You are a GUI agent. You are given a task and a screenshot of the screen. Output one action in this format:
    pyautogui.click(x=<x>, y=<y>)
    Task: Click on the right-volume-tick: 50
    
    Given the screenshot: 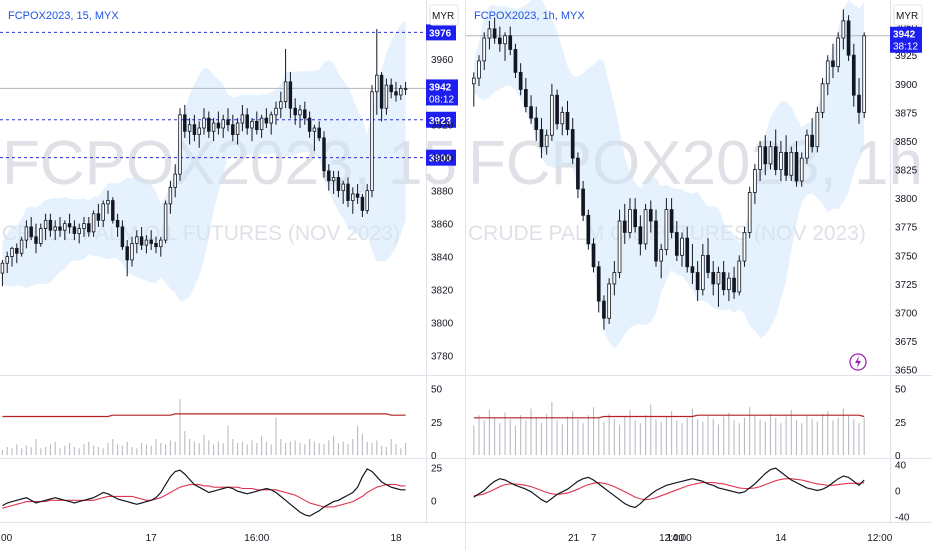 What is the action you would take?
    pyautogui.click(x=901, y=390)
    